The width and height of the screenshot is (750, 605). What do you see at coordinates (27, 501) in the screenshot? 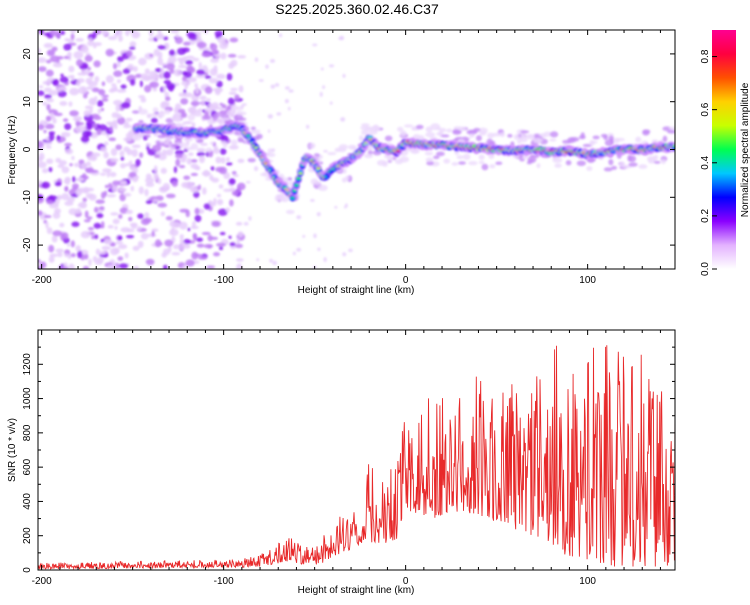
I see `snr-ytick-label: 400` at bounding box center [27, 501].